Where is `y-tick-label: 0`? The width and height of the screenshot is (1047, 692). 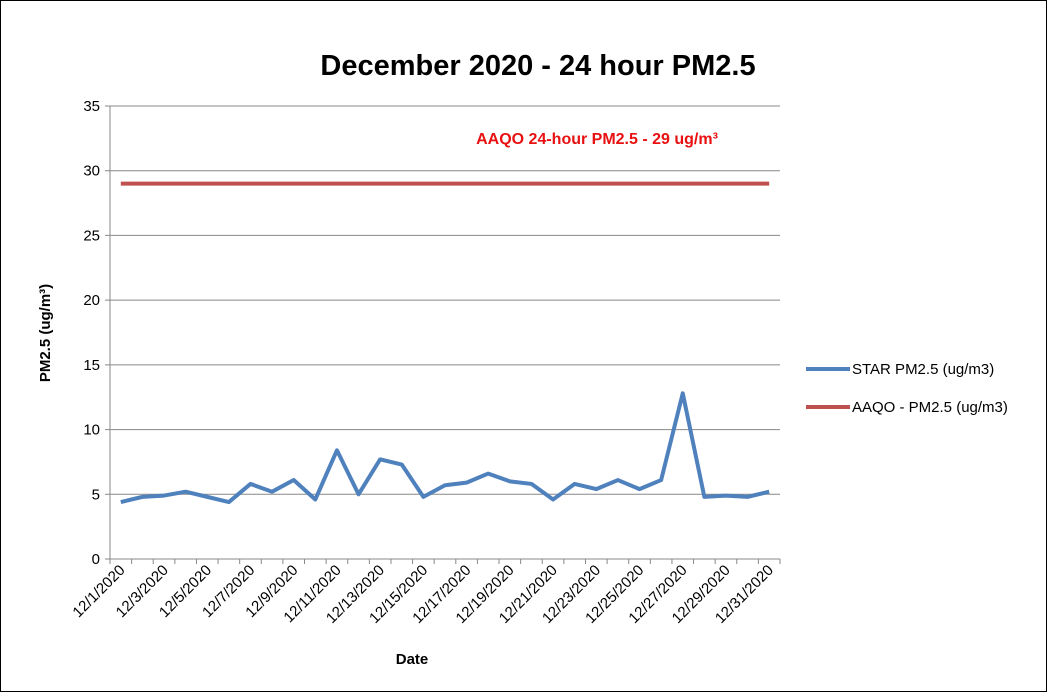 y-tick-label: 0 is located at coordinates (96, 559).